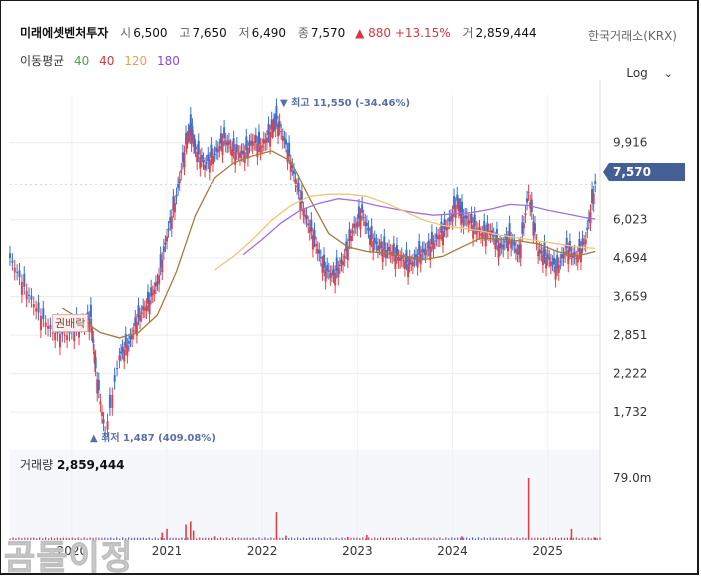 The width and height of the screenshot is (701, 579). Describe the element at coordinates (547, 551) in the screenshot. I see `x-tick-label: 2025` at that location.